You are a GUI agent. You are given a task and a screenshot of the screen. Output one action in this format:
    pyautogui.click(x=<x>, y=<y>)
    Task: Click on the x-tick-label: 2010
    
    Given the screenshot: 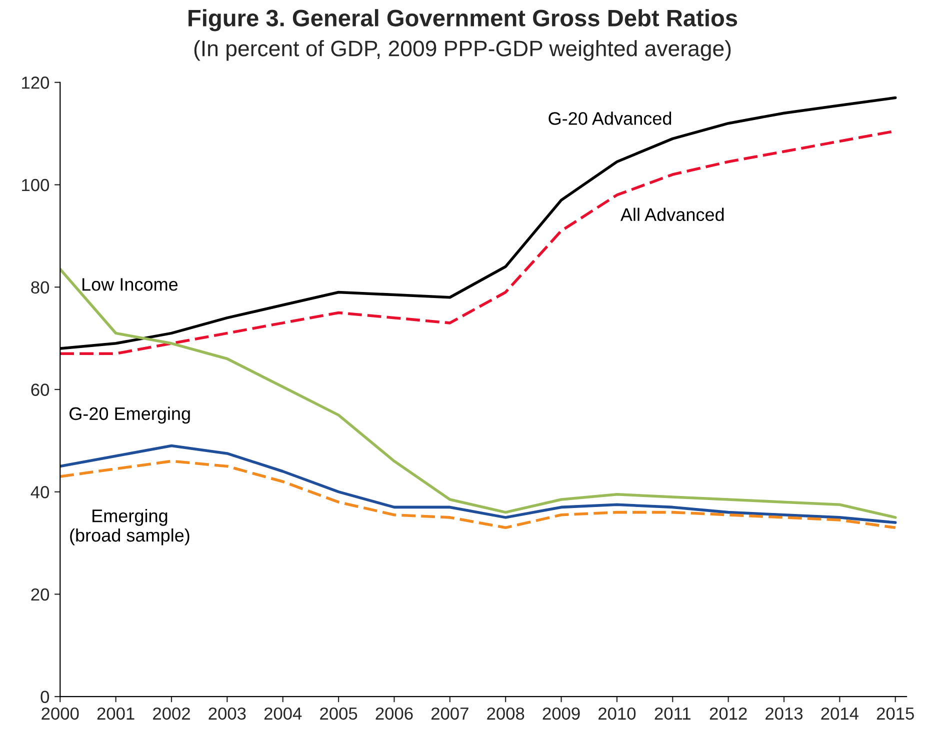 What is the action you would take?
    pyautogui.click(x=617, y=713)
    